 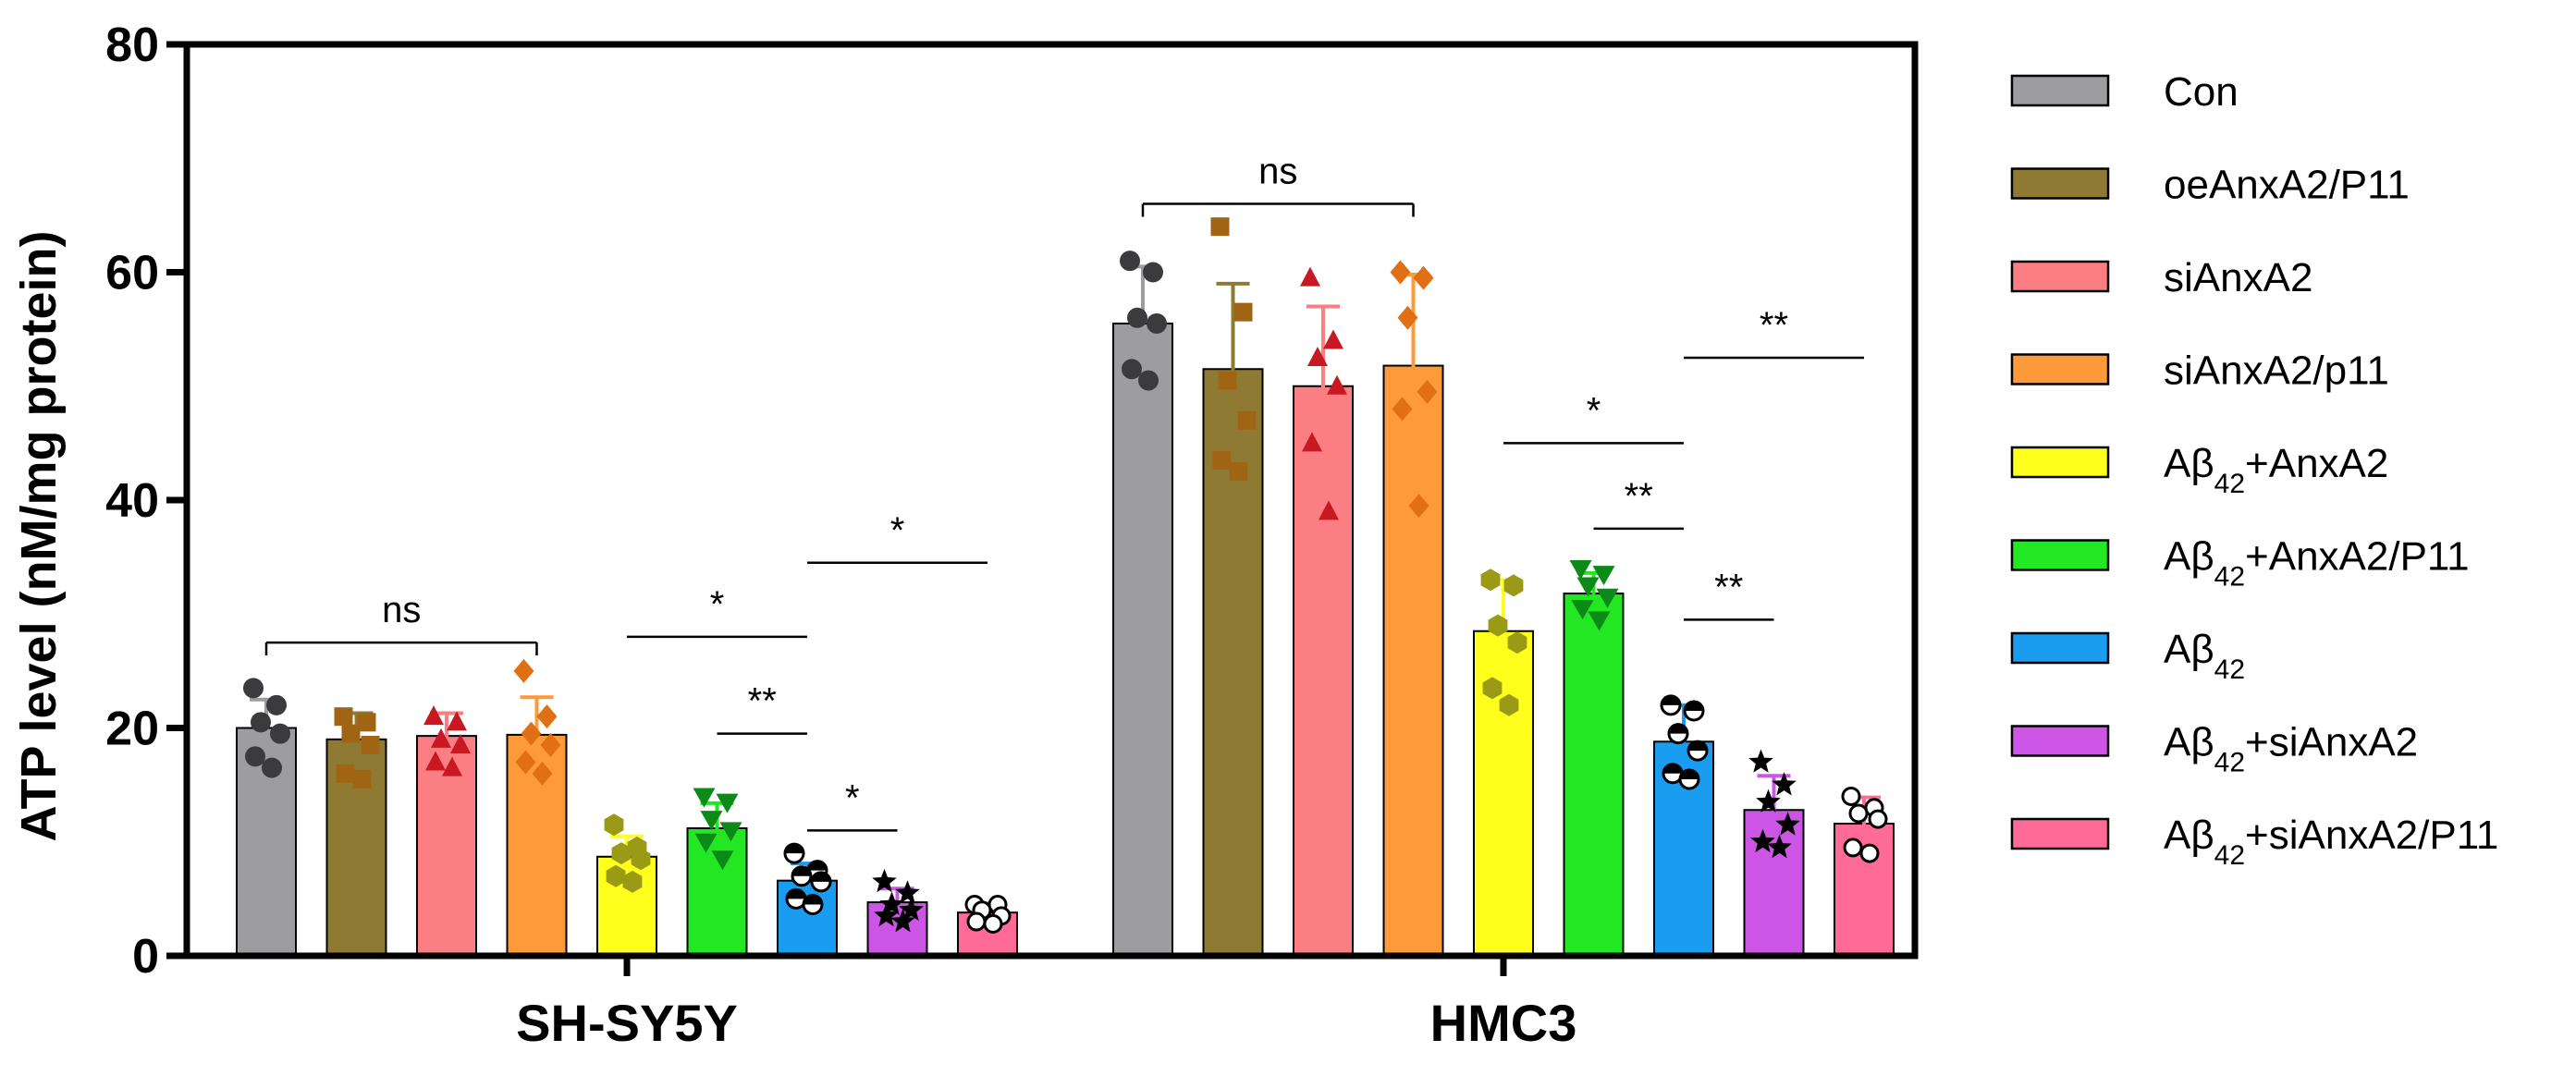 I want to click on legend-item-sianxa2: siAnxA2, so click(x=2161, y=277).